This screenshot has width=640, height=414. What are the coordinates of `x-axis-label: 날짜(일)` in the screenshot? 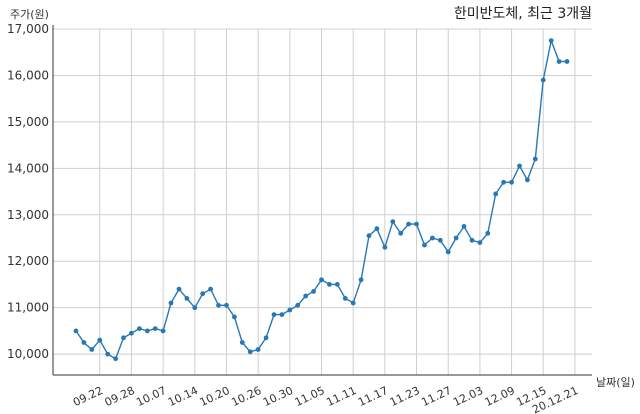 It's located at (615, 382).